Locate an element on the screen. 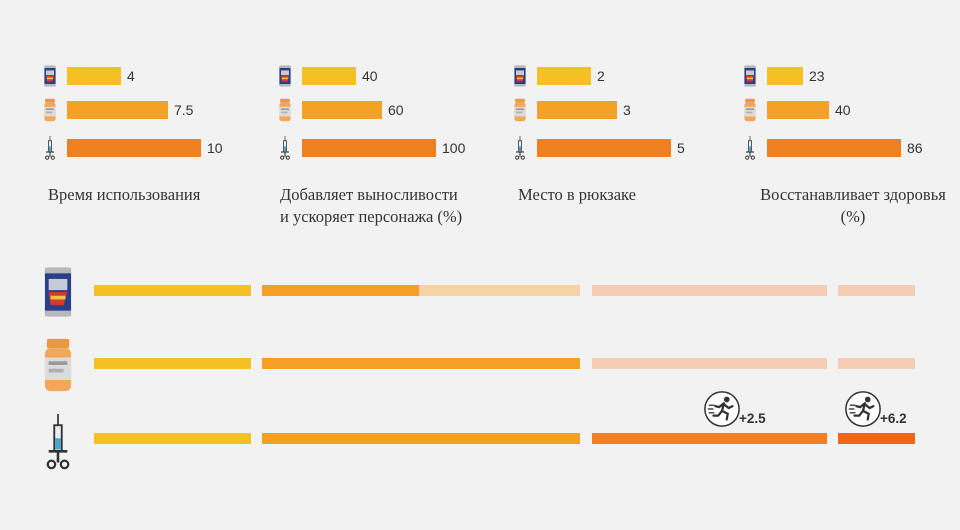 The width and height of the screenshot is (960, 530). bar-row: 4 is located at coordinates (150, 75).